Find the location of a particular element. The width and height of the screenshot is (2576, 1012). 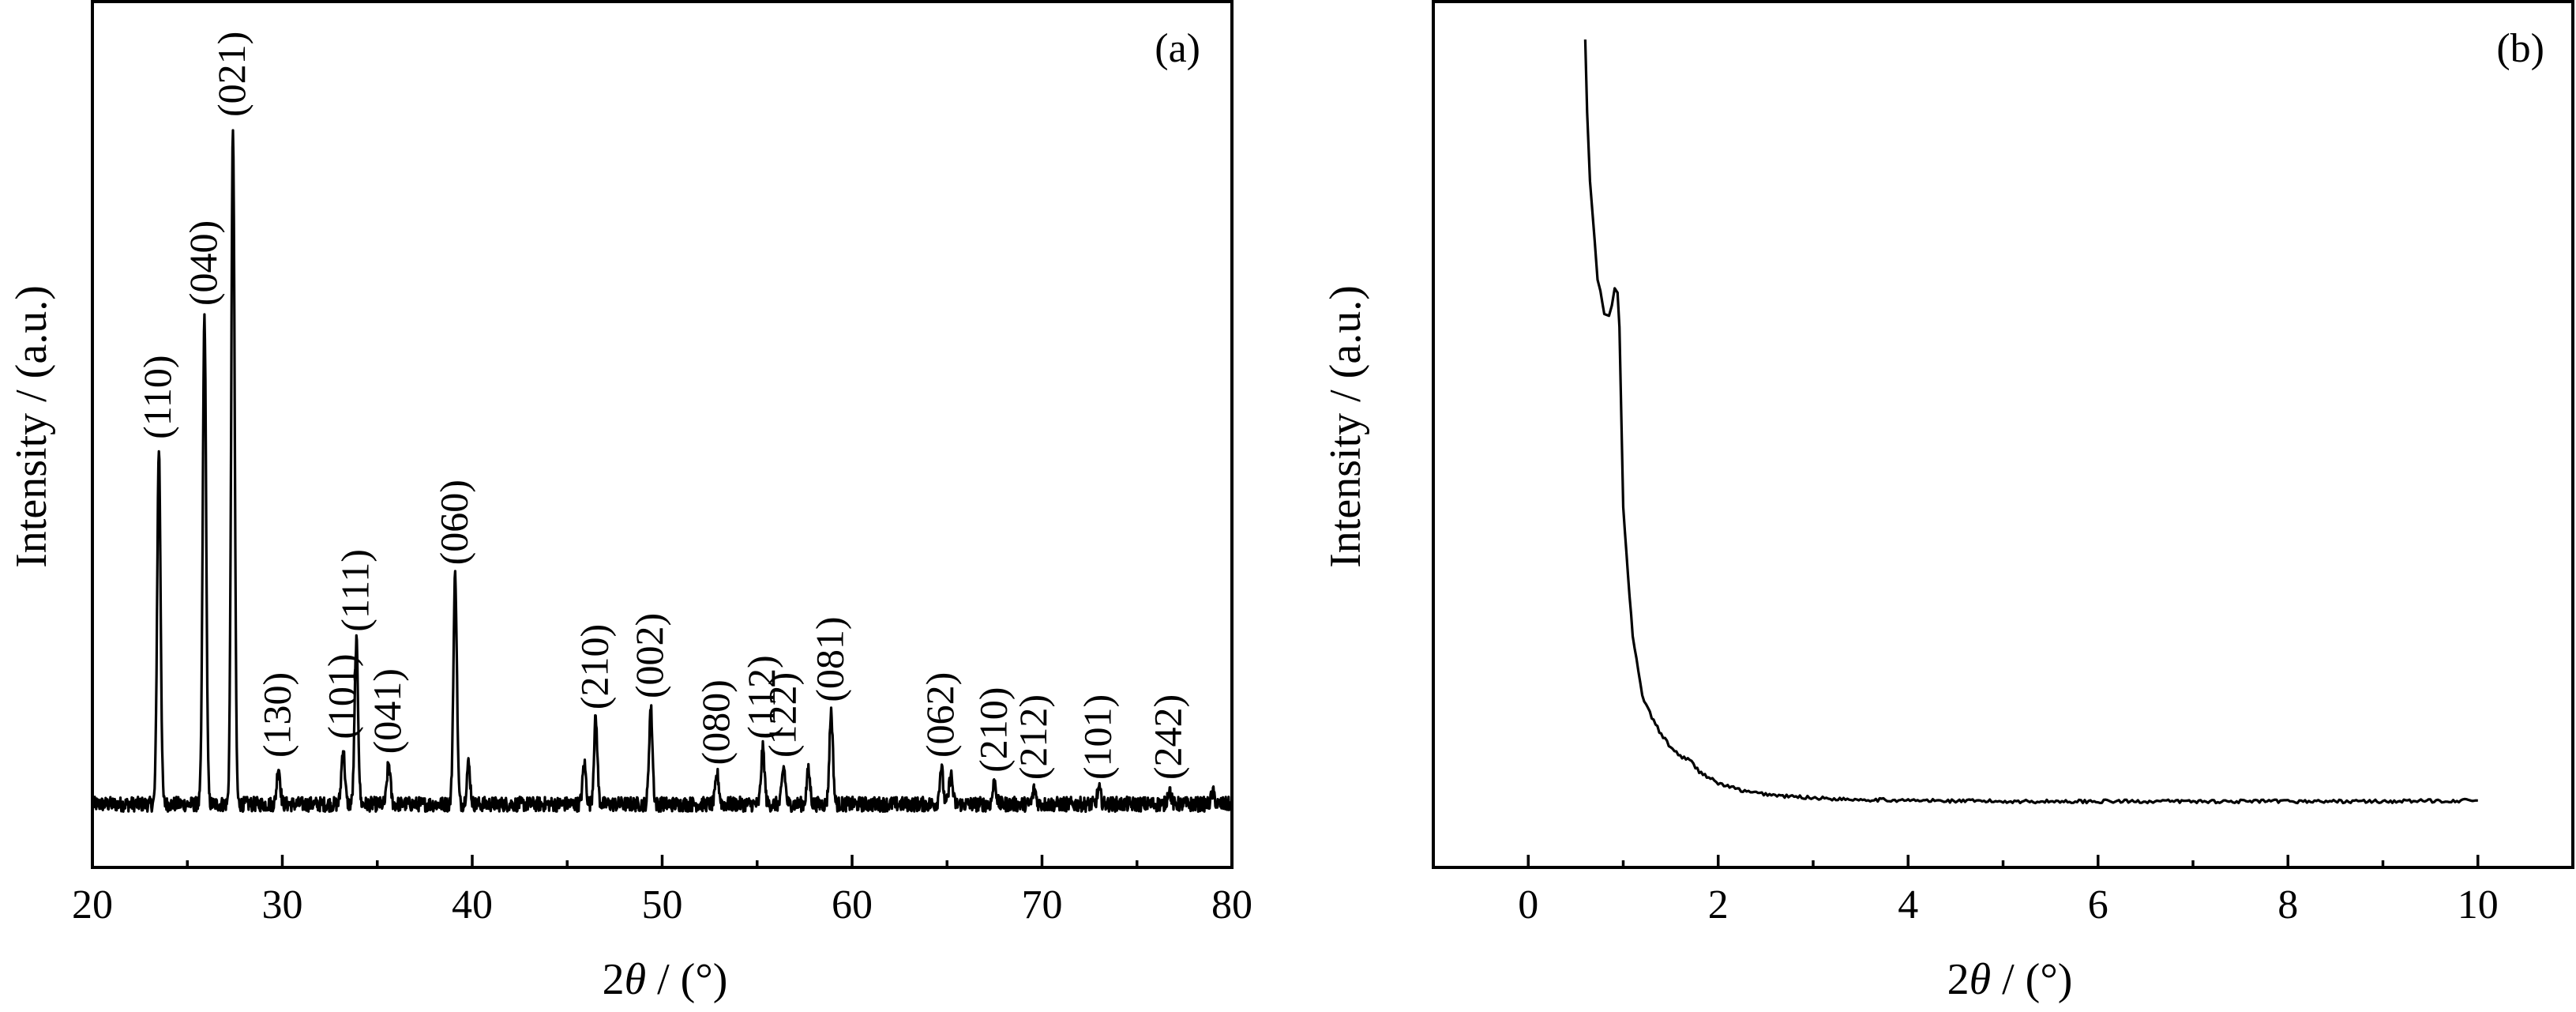

peak-label: (111) is located at coordinates (354, 590).